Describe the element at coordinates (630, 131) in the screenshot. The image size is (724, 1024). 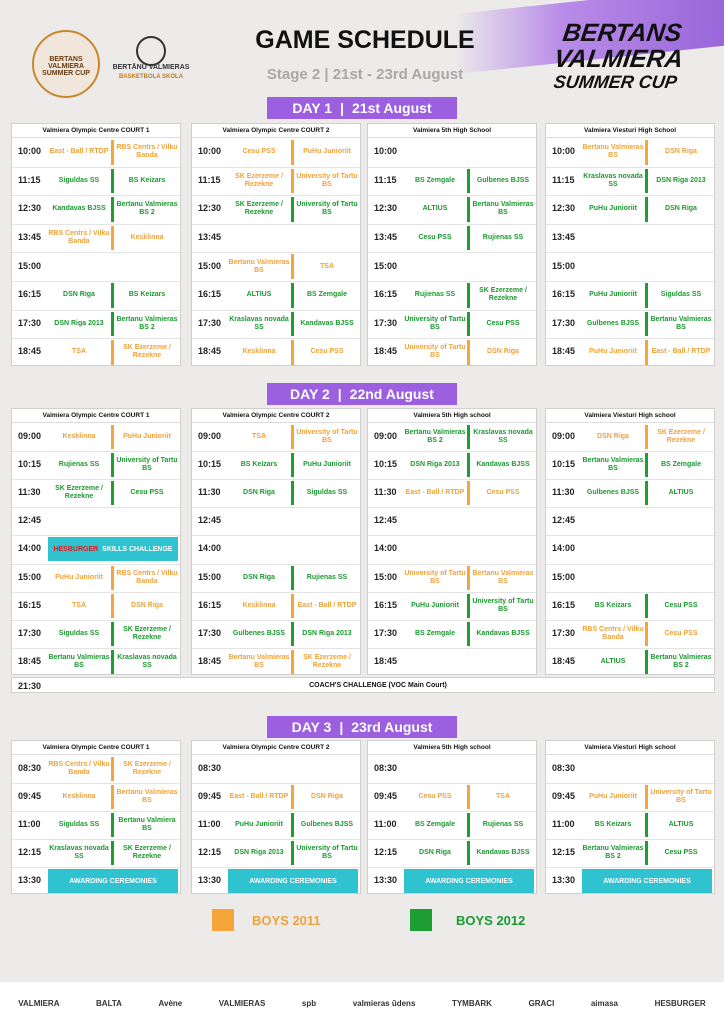
I see `venue-name: Valmiera Viesturi High School` at that location.